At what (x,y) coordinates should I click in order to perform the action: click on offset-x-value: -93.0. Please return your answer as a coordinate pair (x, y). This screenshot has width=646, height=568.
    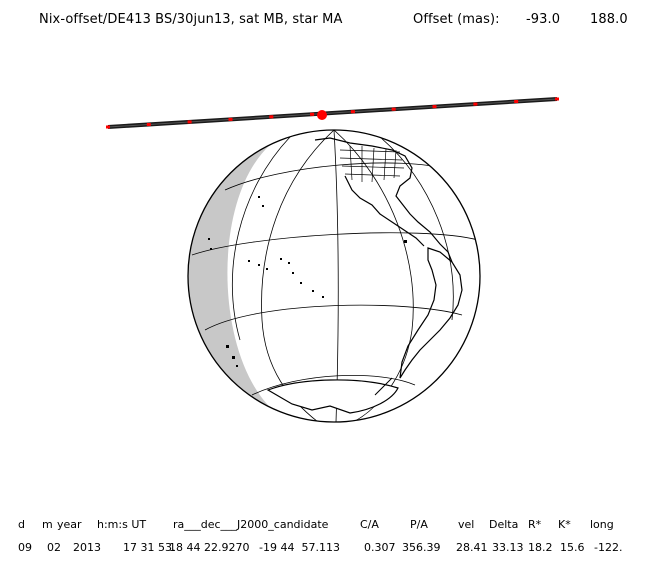
    Looking at the image, I should click on (543, 19).